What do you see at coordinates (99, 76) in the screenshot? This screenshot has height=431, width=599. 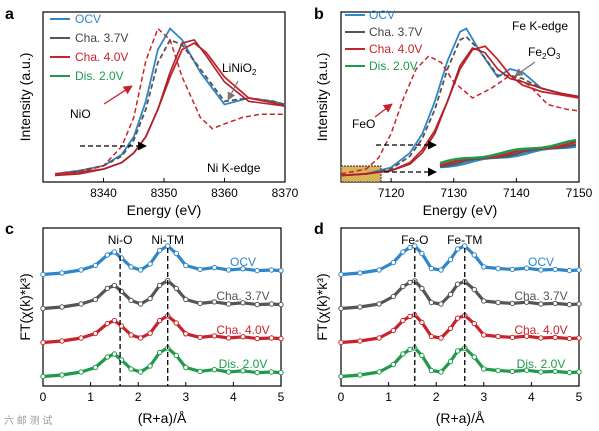 I see `legend-label-dis20-a: Dis. 2.0V` at bounding box center [99, 76].